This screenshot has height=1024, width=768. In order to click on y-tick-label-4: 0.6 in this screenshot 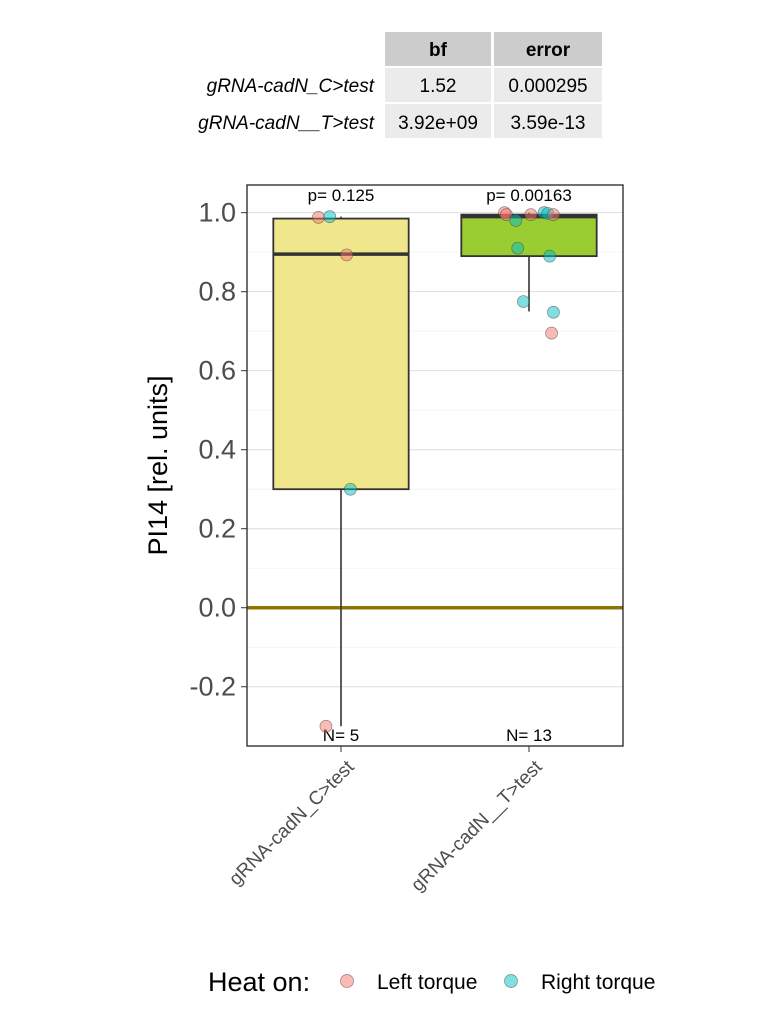, I will do `click(217, 371)`.